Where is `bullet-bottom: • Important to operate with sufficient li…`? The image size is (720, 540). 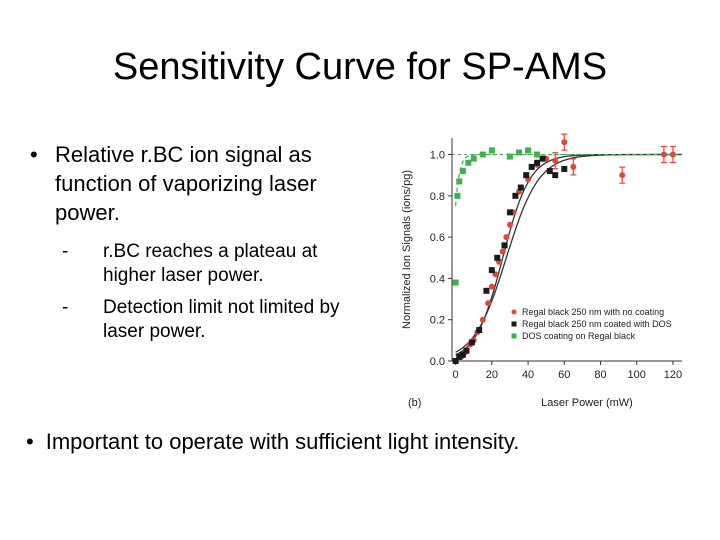
bullet-bottom: • Important to operate with sufficient li… is located at coordinates (366, 441).